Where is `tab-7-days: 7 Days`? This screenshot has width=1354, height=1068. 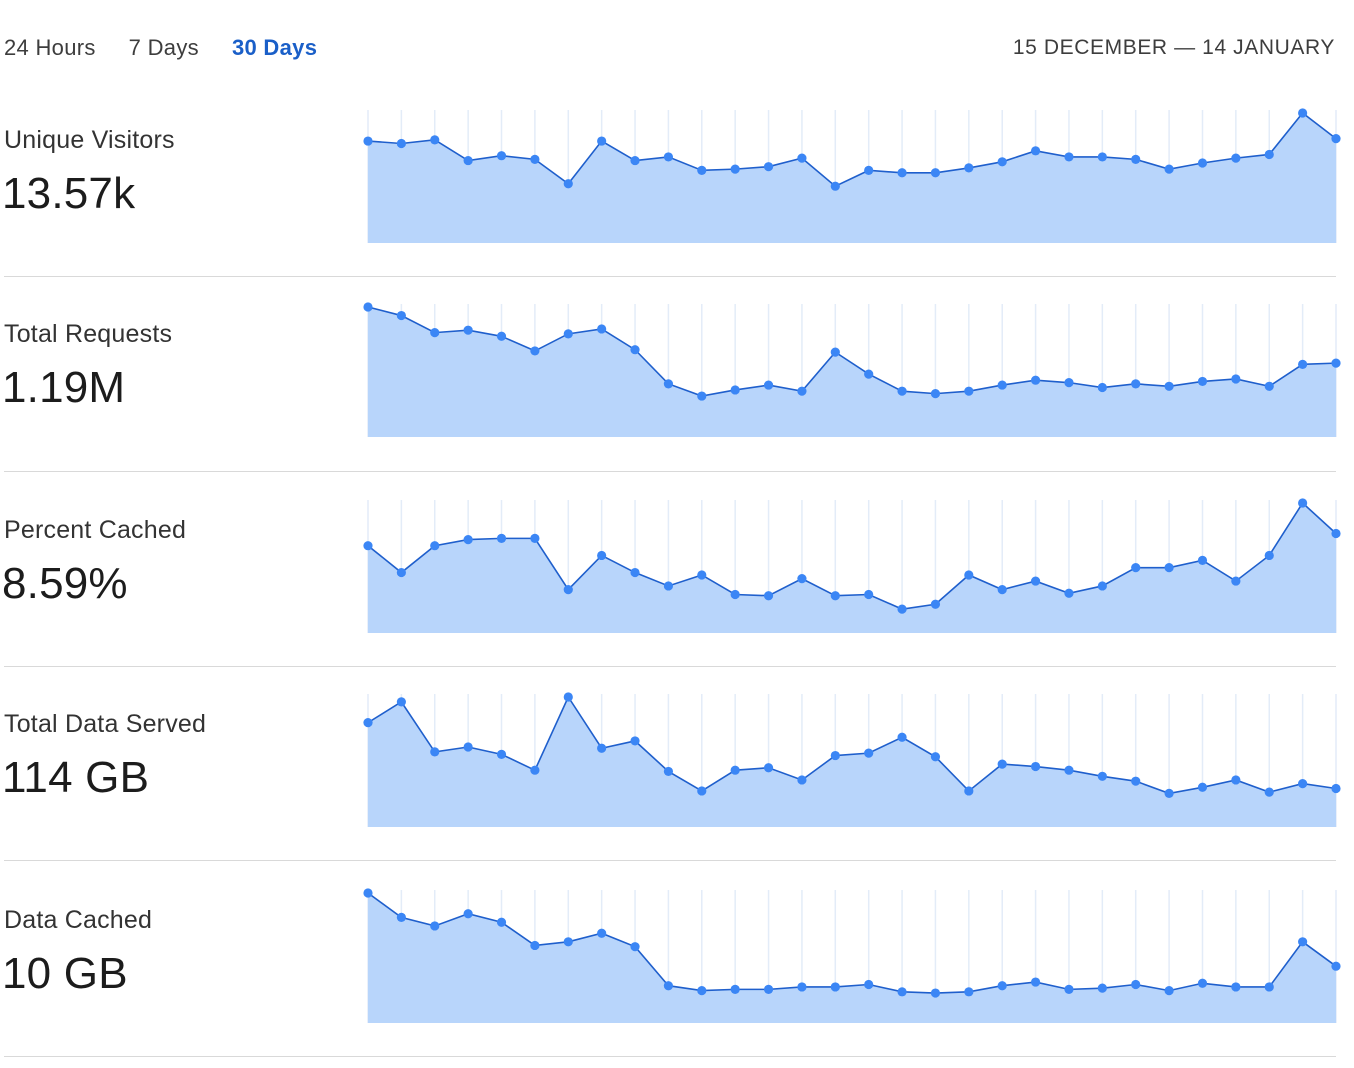
tab-7-days: 7 Days is located at coordinates (163, 47).